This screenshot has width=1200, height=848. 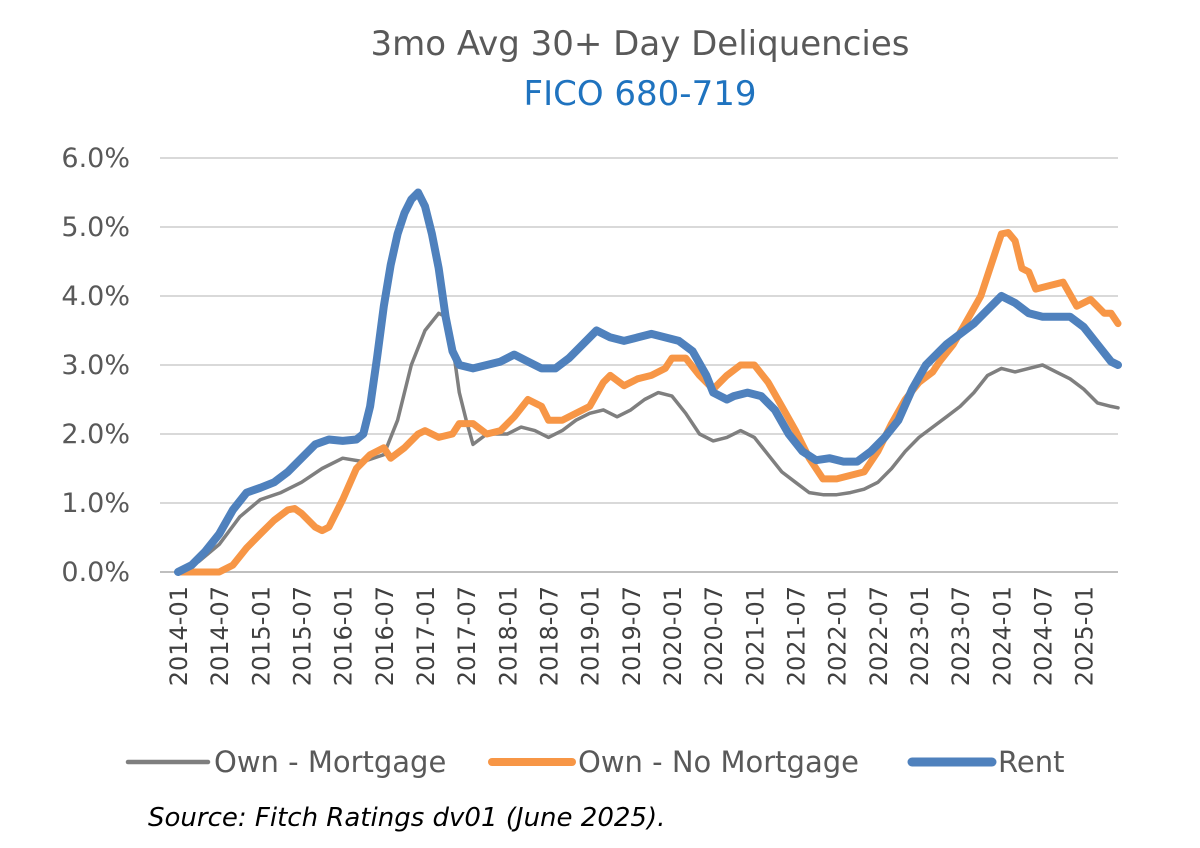 I want to click on x-tick-label: 2022-07, so click(x=879, y=636).